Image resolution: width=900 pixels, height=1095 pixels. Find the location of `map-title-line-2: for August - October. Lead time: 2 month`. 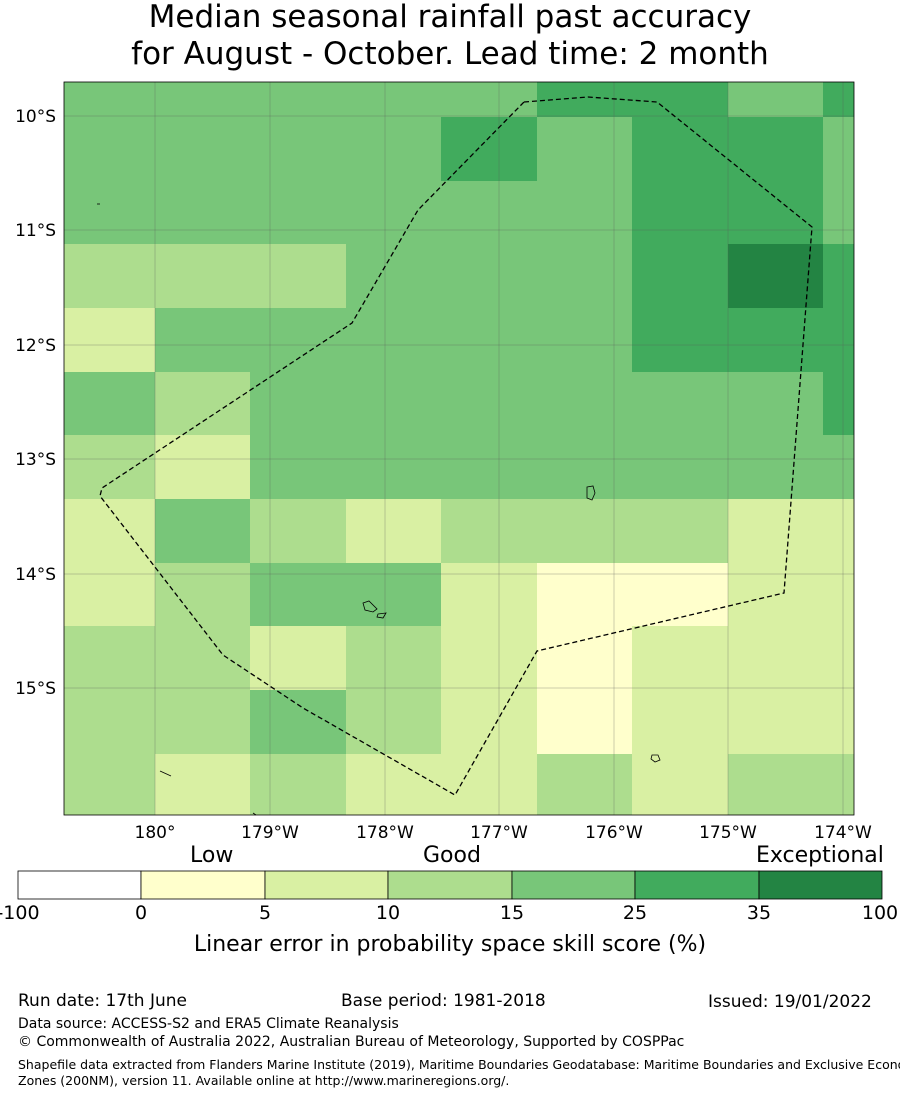

map-title-line-2: for August - October. Lead time: 2 month is located at coordinates (450, 54).